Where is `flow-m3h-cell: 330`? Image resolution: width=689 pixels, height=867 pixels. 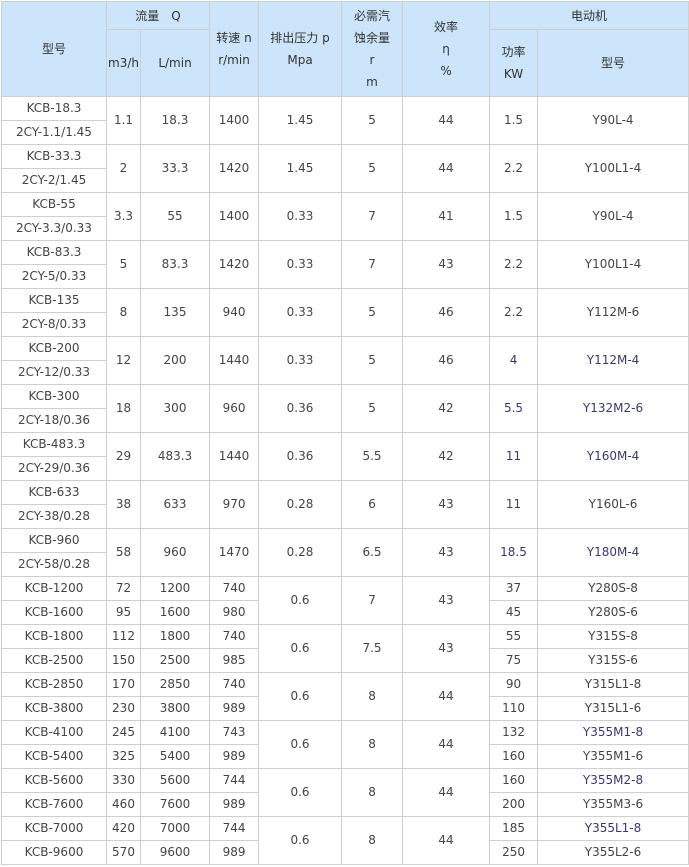
flow-m3h-cell: 330 is located at coordinates (123, 780).